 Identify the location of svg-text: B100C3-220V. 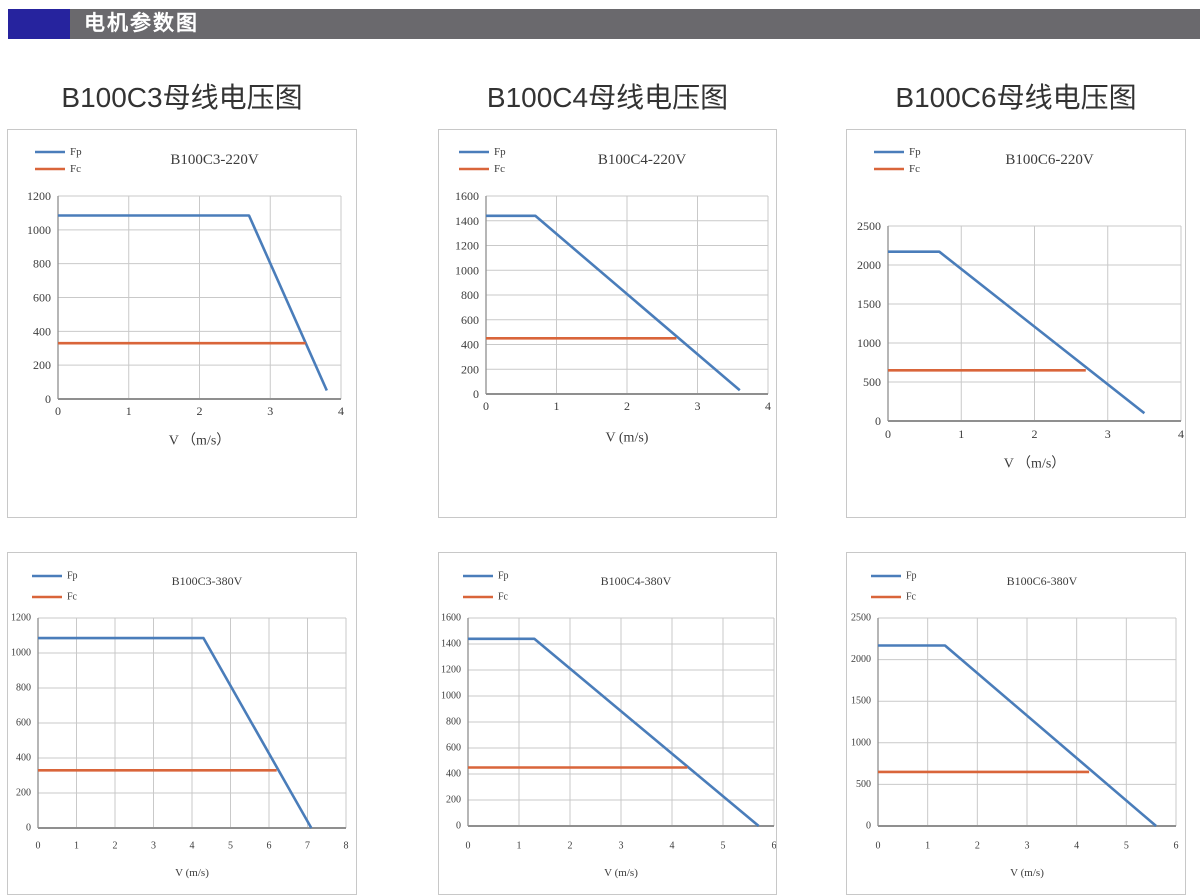
(214, 160).